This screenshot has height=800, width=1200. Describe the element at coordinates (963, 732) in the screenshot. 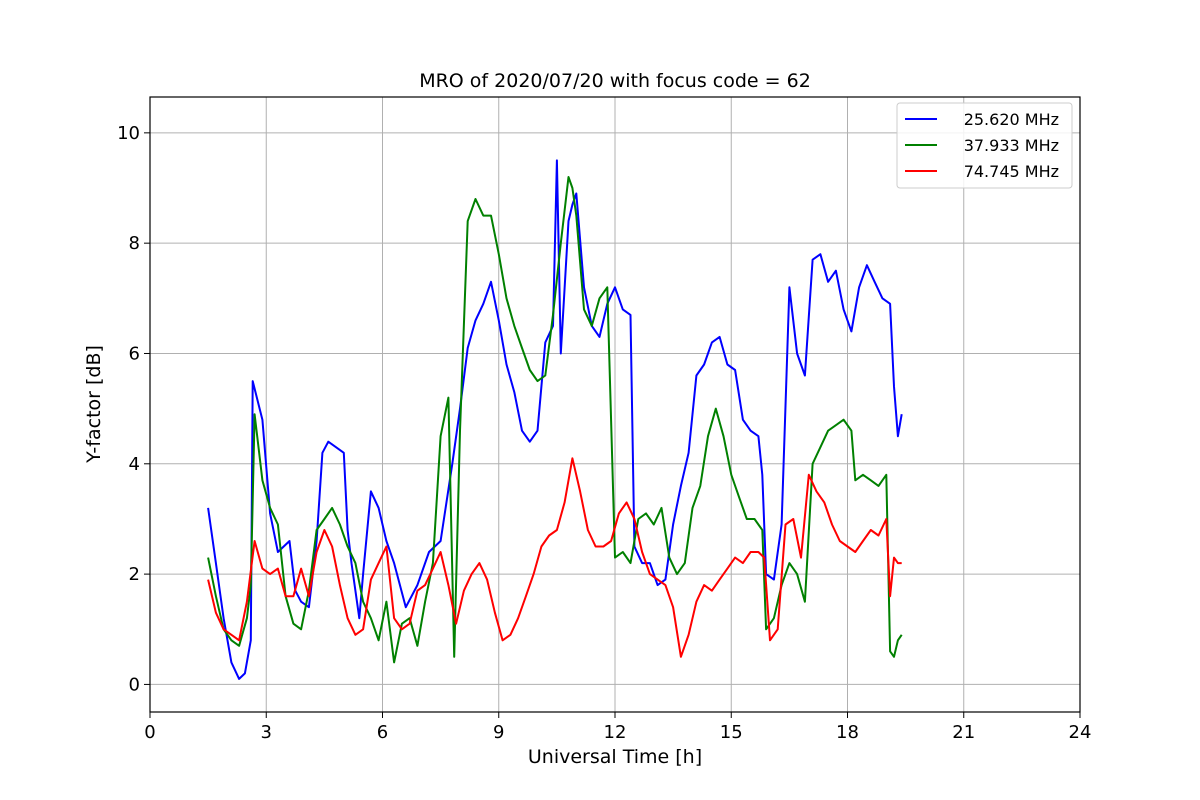

I see `x-tick-label: 21` at that location.